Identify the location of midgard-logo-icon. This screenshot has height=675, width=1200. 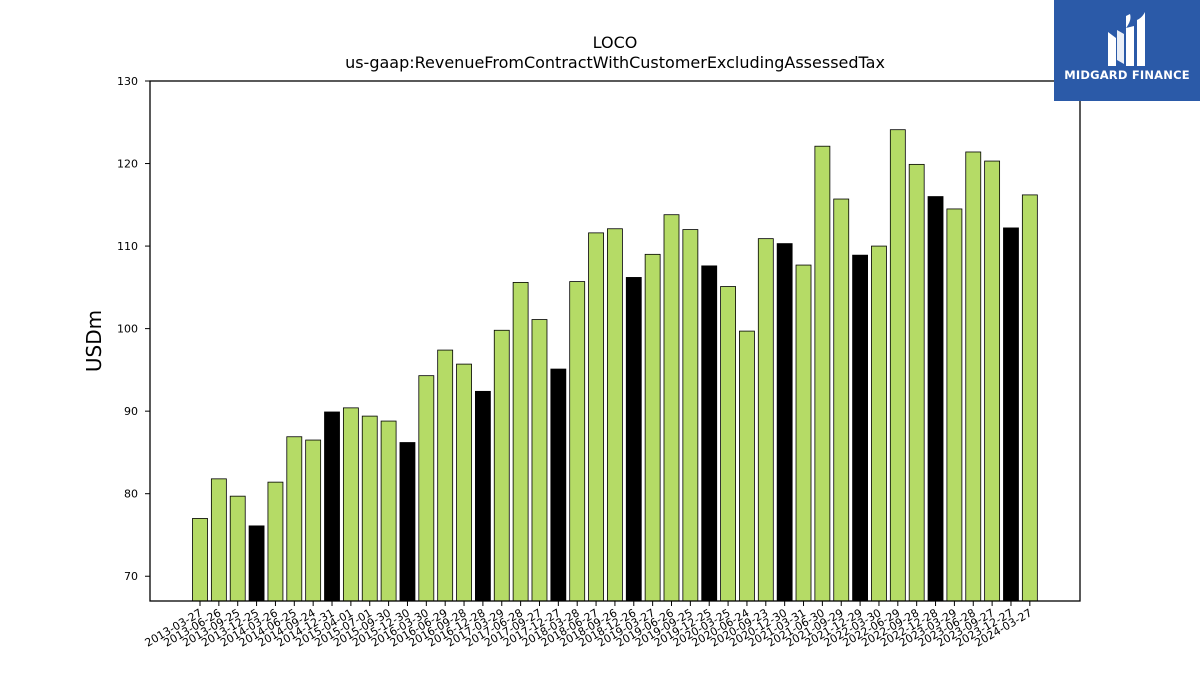
(1126, 39).